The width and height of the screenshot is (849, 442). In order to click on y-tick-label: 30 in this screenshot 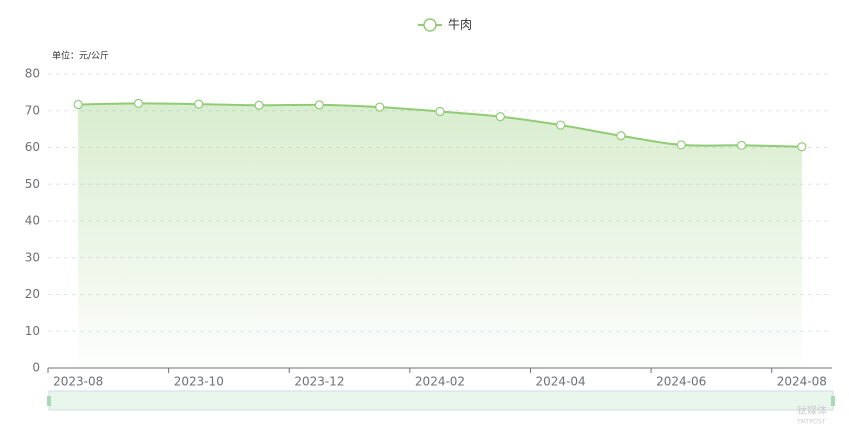, I will do `click(32, 257)`.